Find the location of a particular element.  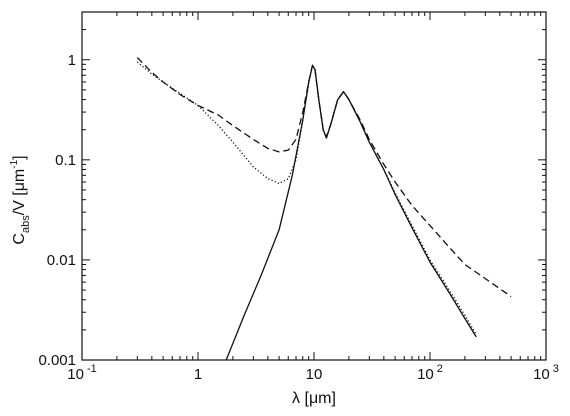

y-axis-label-sub: abs is located at coordinates (26, 224).